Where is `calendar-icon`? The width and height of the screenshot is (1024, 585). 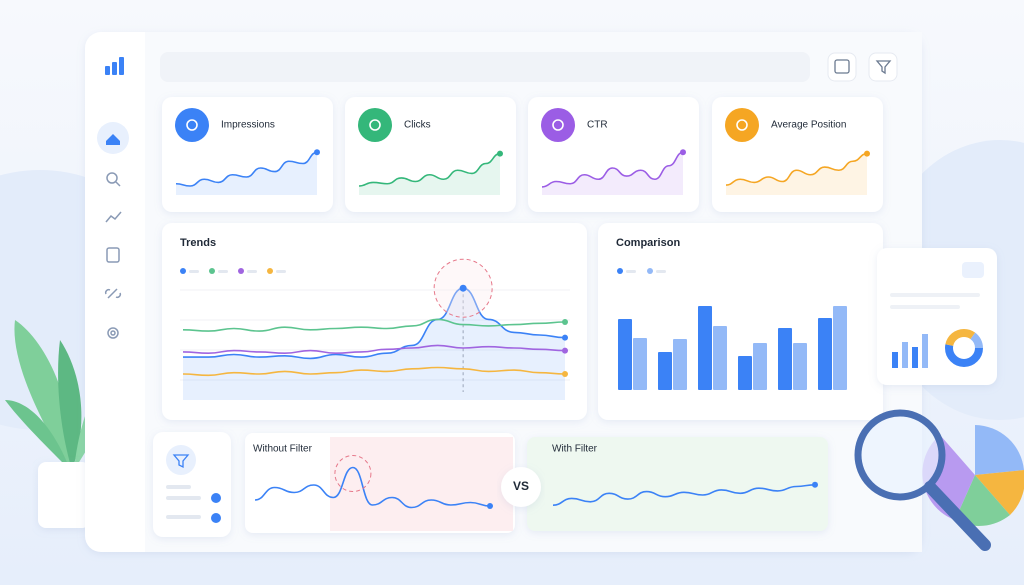 calendar-icon is located at coordinates (842, 66).